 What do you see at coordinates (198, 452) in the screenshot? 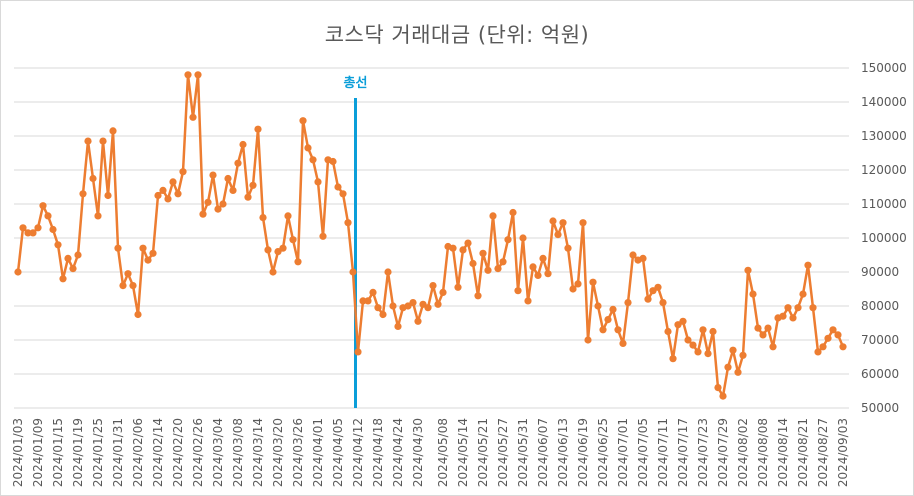
I see `x-tick-label: 2024/02/26` at bounding box center [198, 452].